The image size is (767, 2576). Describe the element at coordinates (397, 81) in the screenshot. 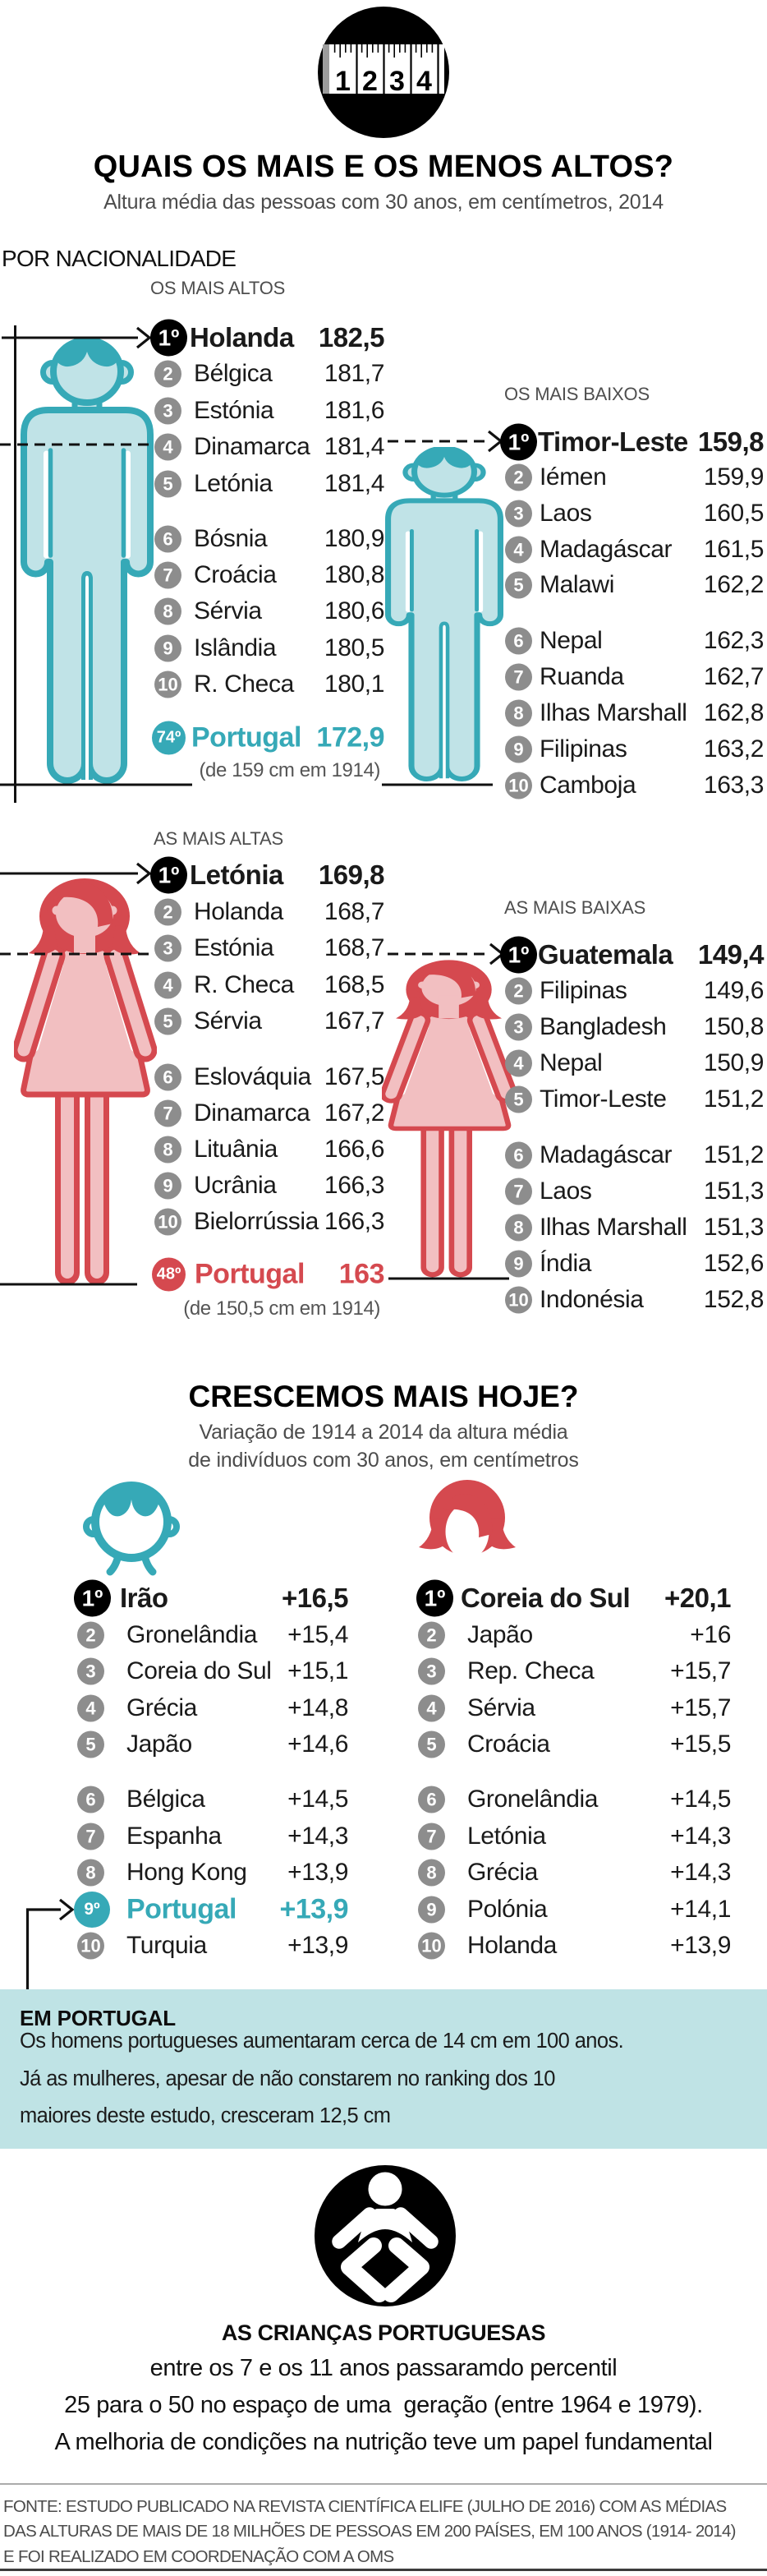

I see `svg-text: 3` at that location.